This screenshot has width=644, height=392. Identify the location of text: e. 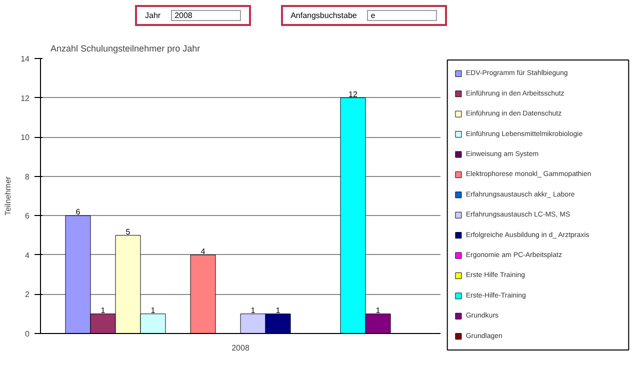
(401, 15).